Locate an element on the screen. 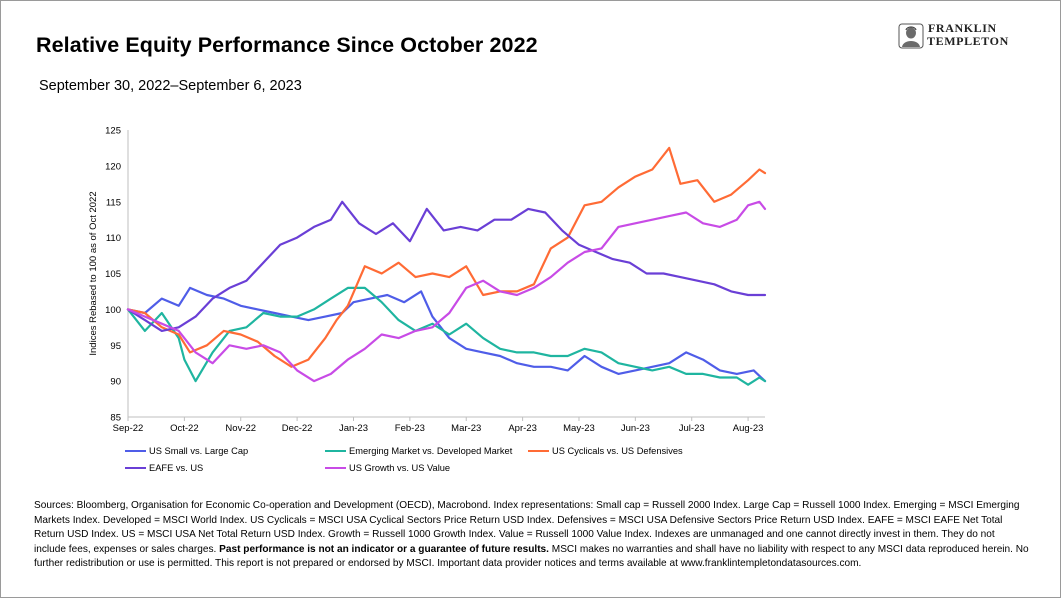 This screenshot has height=601, width=1064. legend-item: US Growth vs. US Value is located at coordinates (387, 468).